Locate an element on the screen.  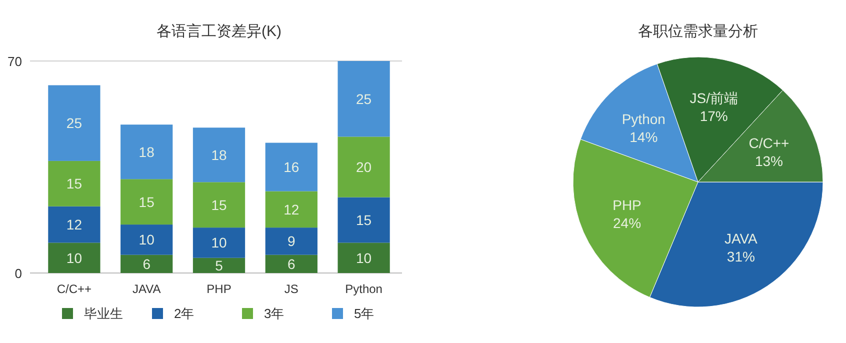
data-label: 9 is located at coordinates (292, 241).